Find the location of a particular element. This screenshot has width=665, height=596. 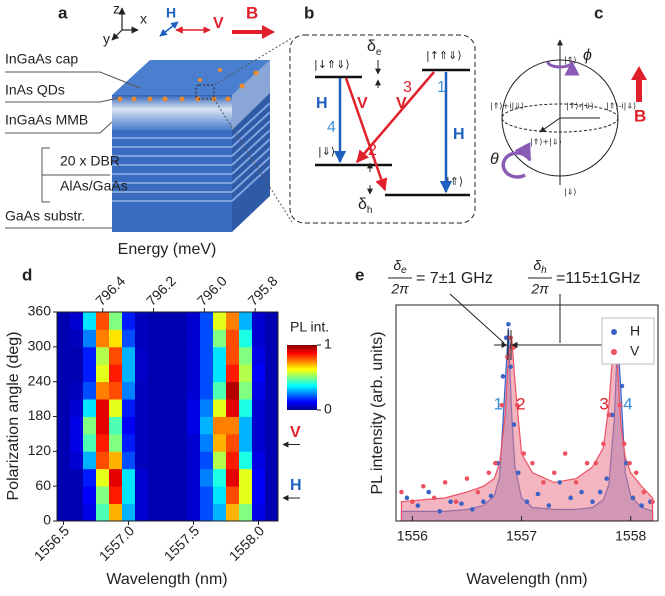

transition-num: 3 is located at coordinates (407, 87).